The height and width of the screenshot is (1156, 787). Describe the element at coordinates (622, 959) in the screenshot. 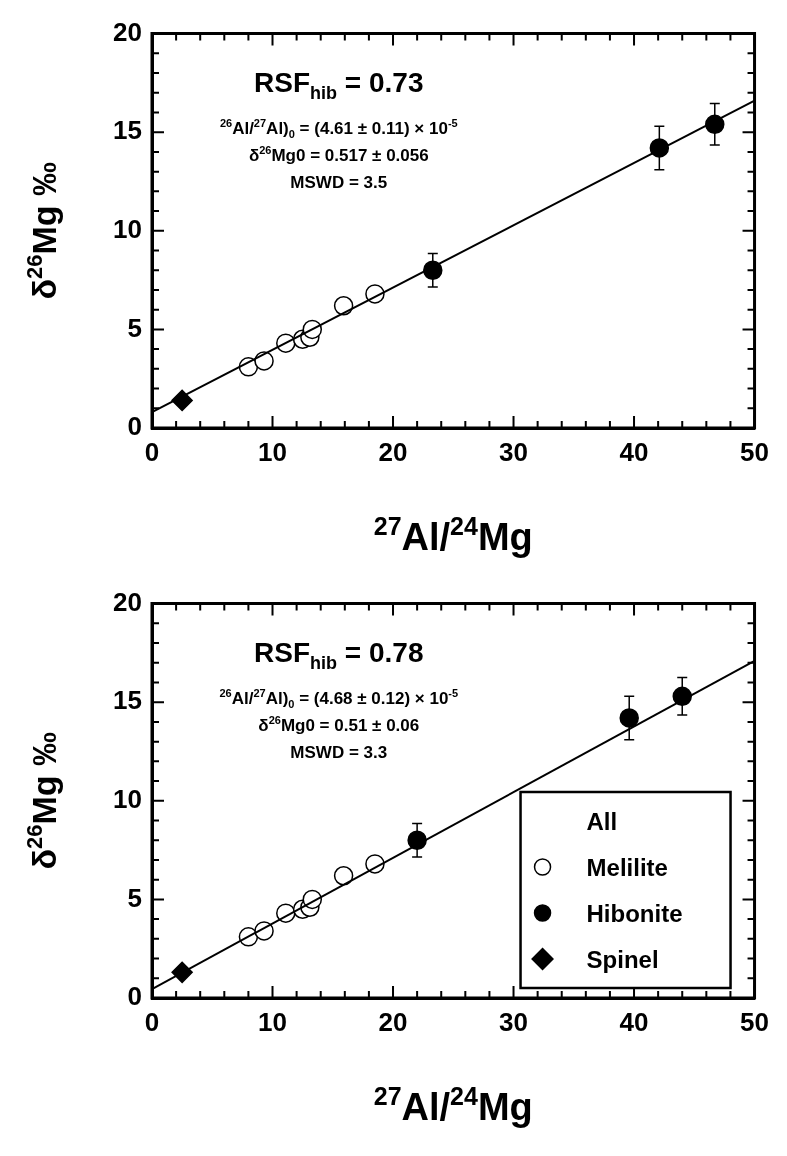

I see `legend-label: Spinel` at that location.